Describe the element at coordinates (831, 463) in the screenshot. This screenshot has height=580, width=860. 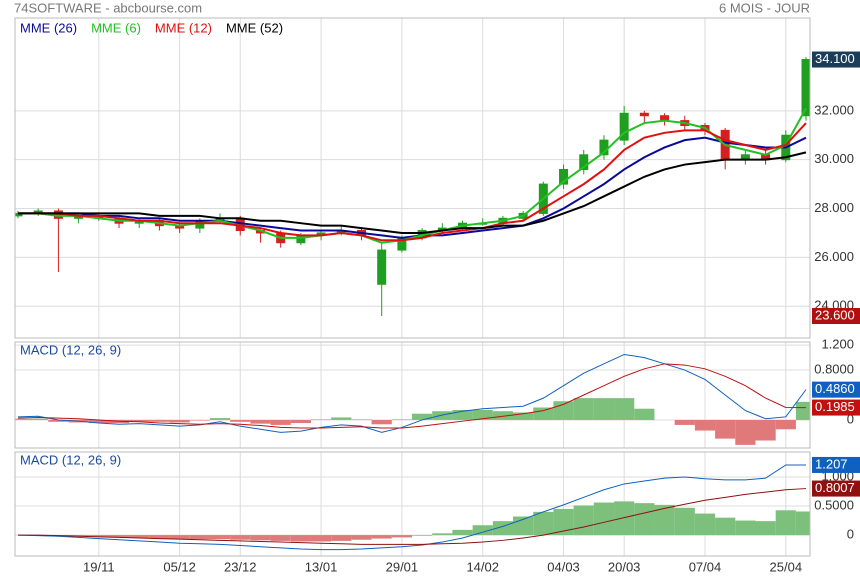
I see `value-marker-label: 1.207` at that location.